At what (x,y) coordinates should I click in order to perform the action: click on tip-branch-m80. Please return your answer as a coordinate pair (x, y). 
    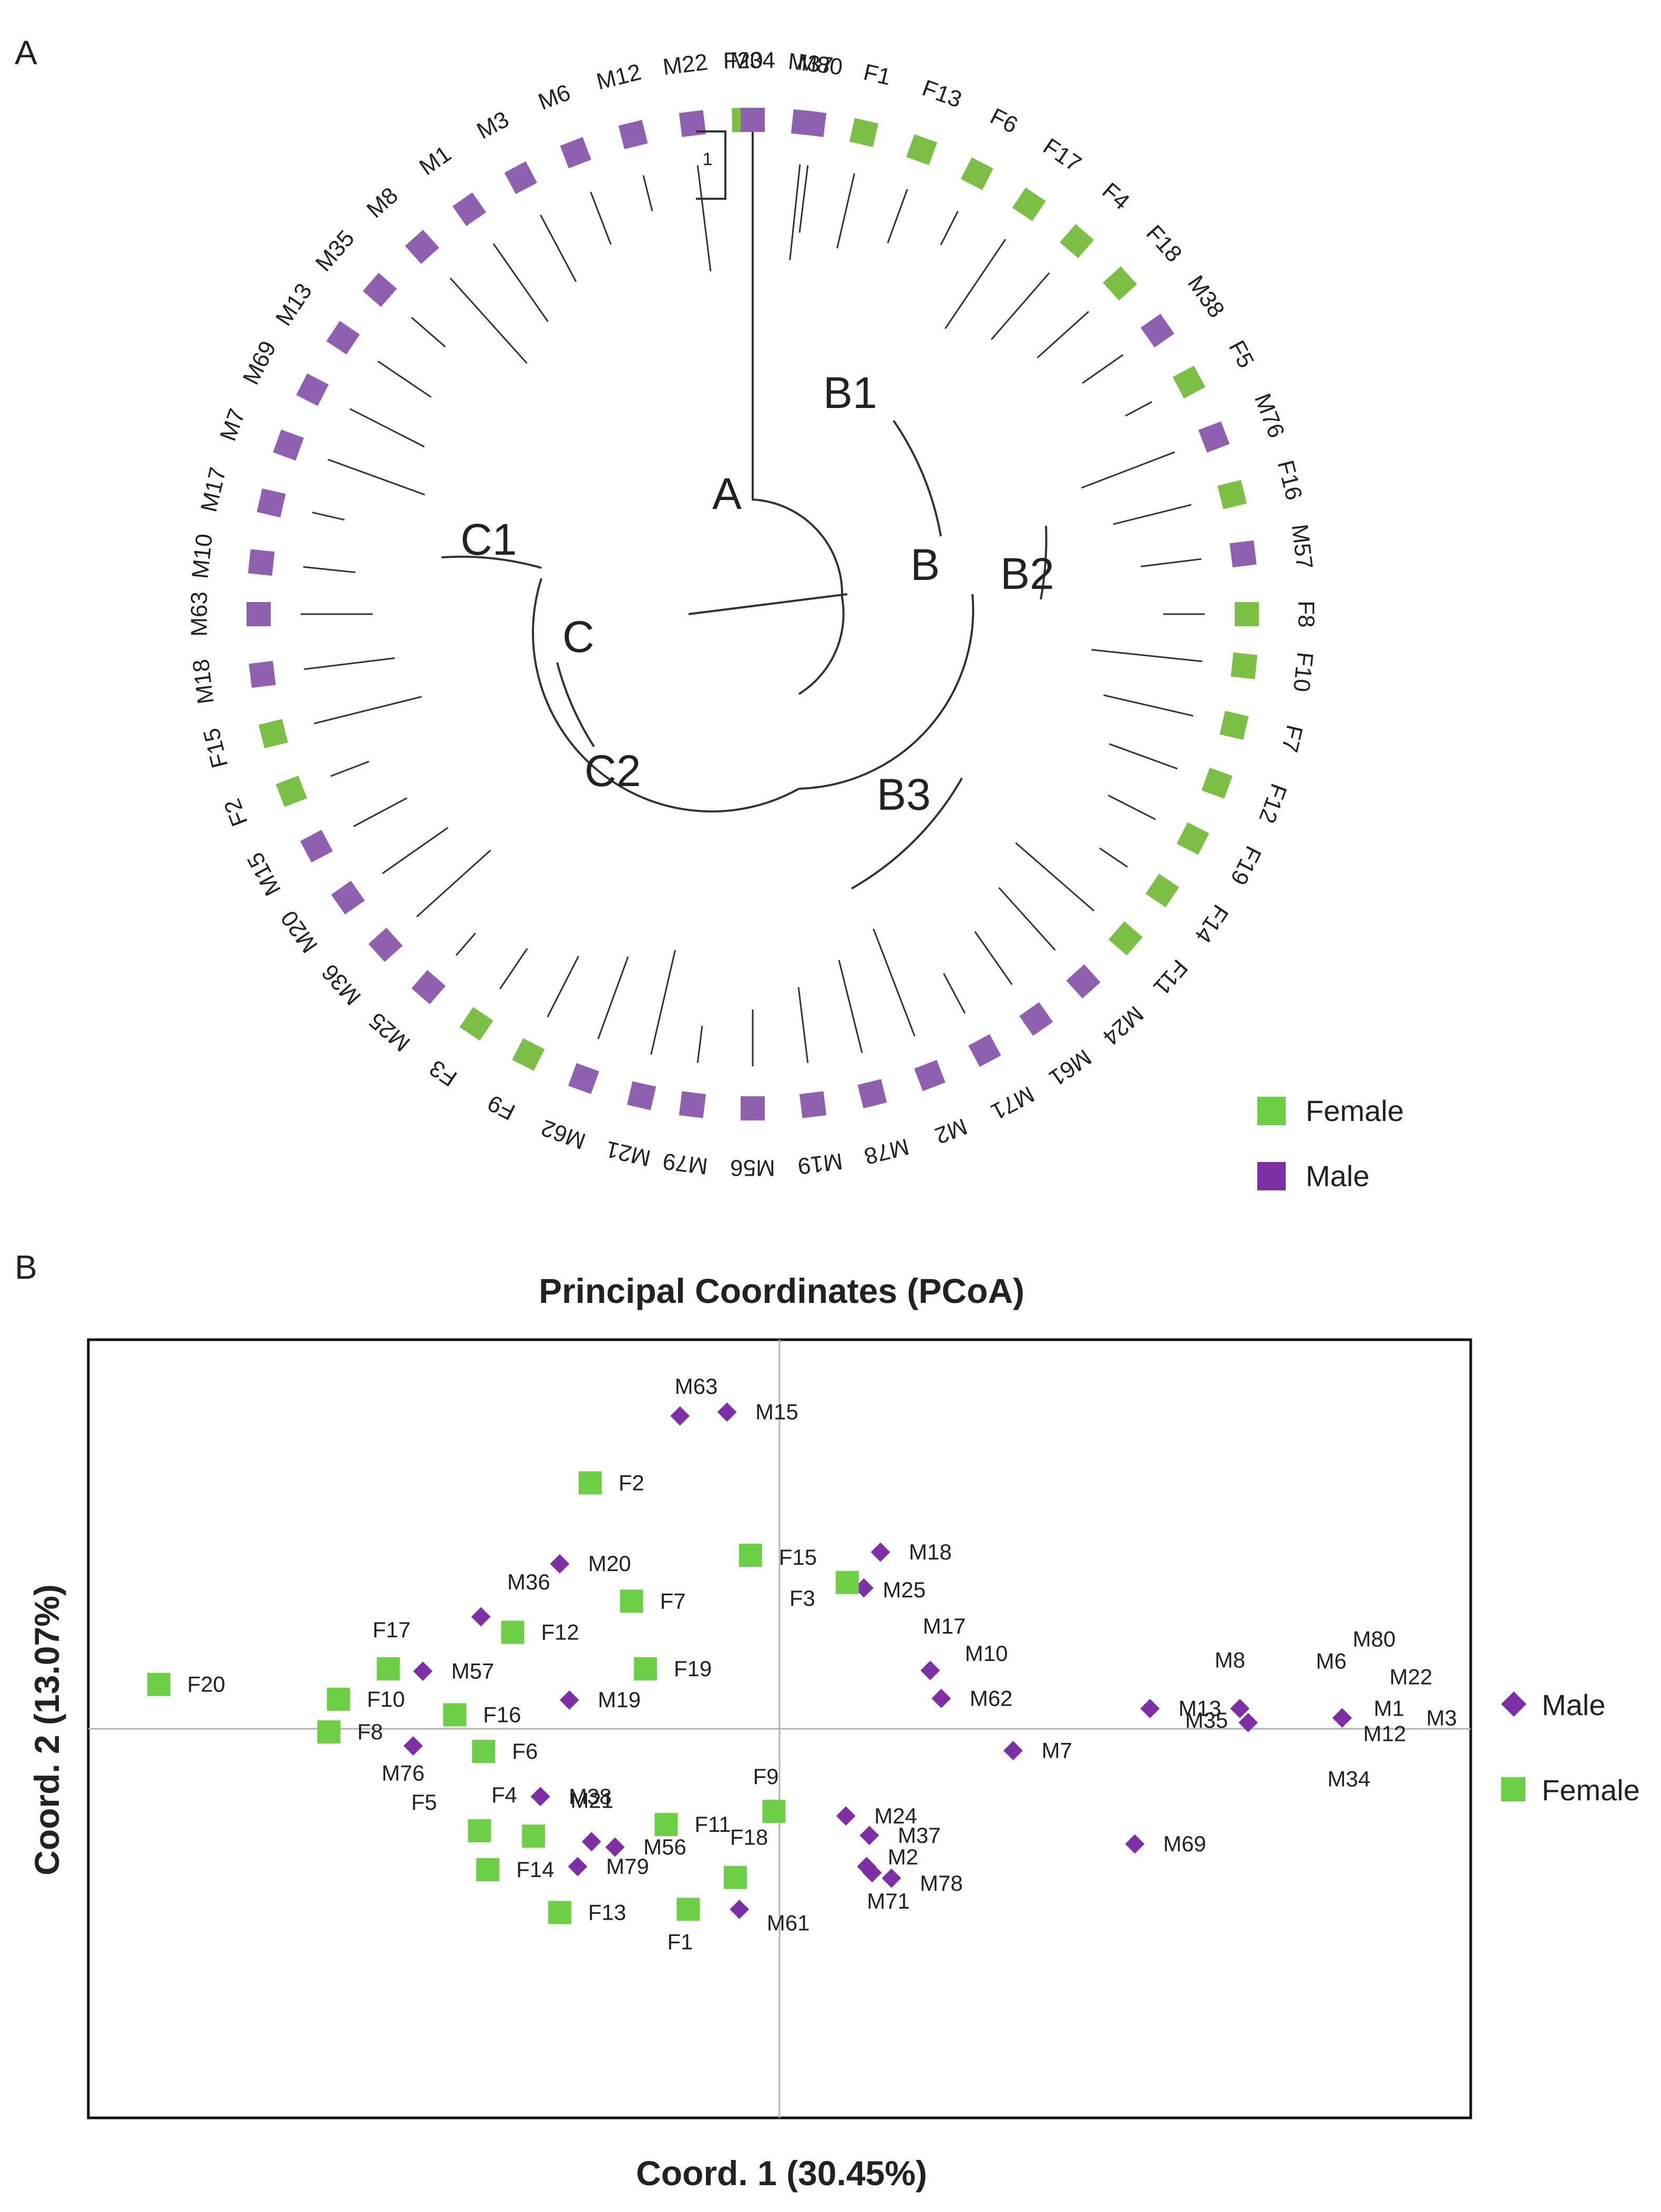
    Looking at the image, I should click on (803, 199).